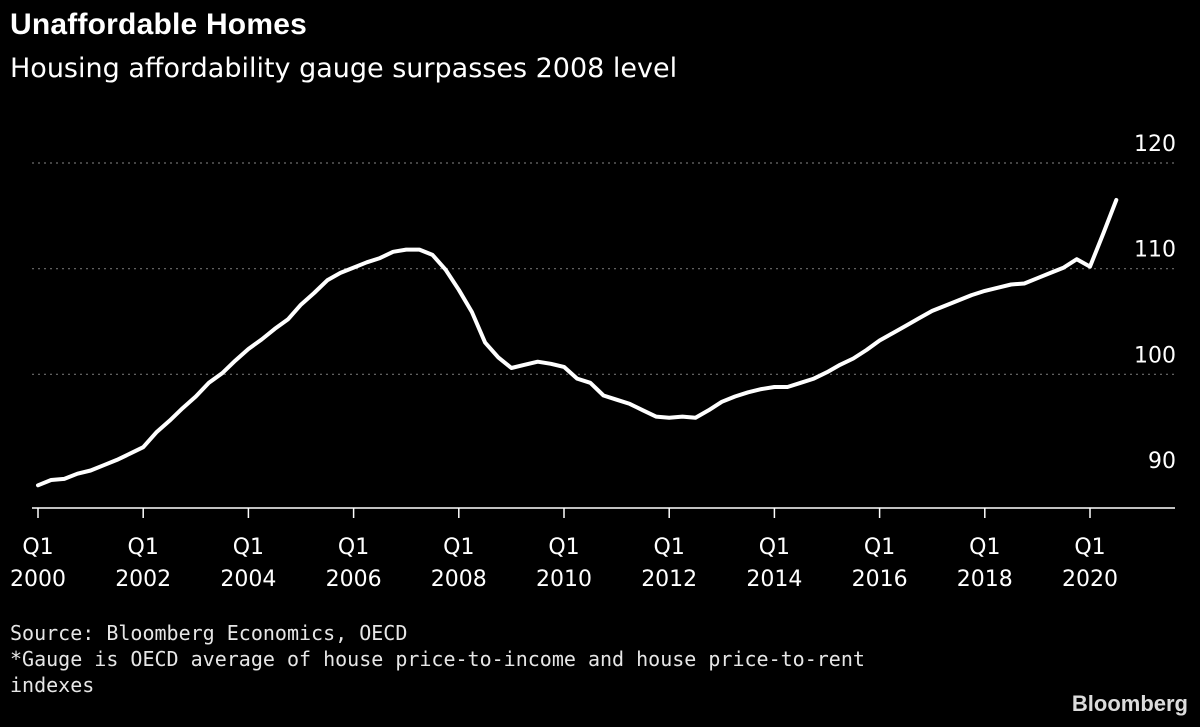  Describe the element at coordinates (984, 547) in the screenshot. I see `x-tick-quarter-2018: Q1` at that location.